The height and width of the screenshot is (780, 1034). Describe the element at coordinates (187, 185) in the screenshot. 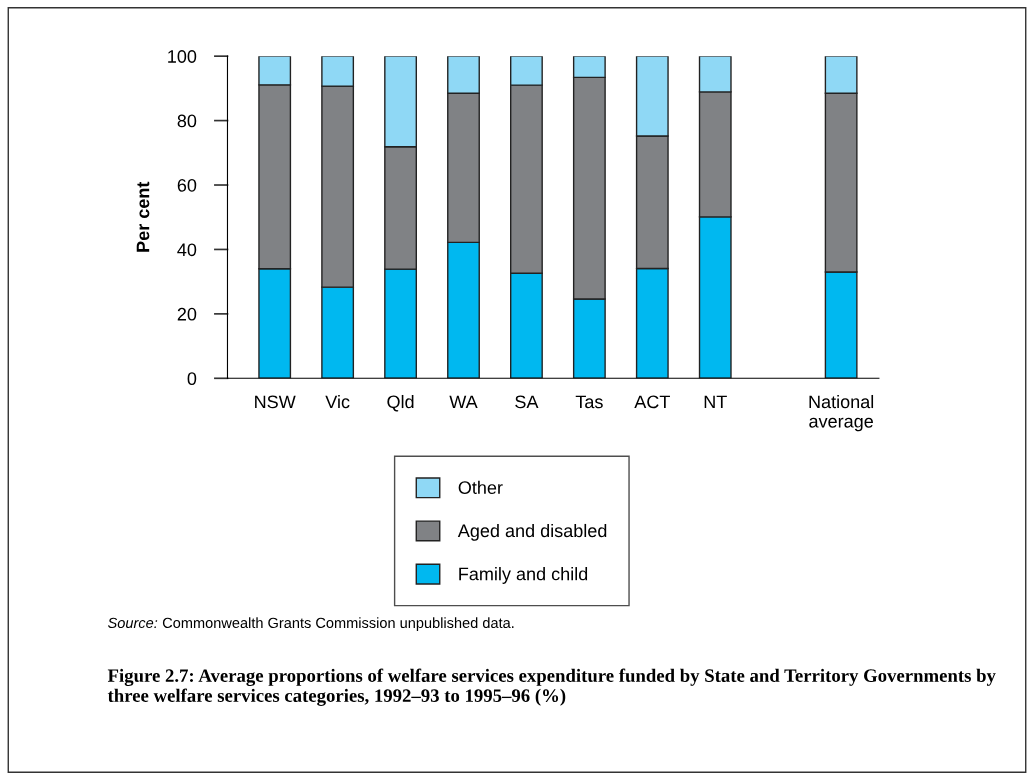

I see `y-tick-label: 60` at that location.